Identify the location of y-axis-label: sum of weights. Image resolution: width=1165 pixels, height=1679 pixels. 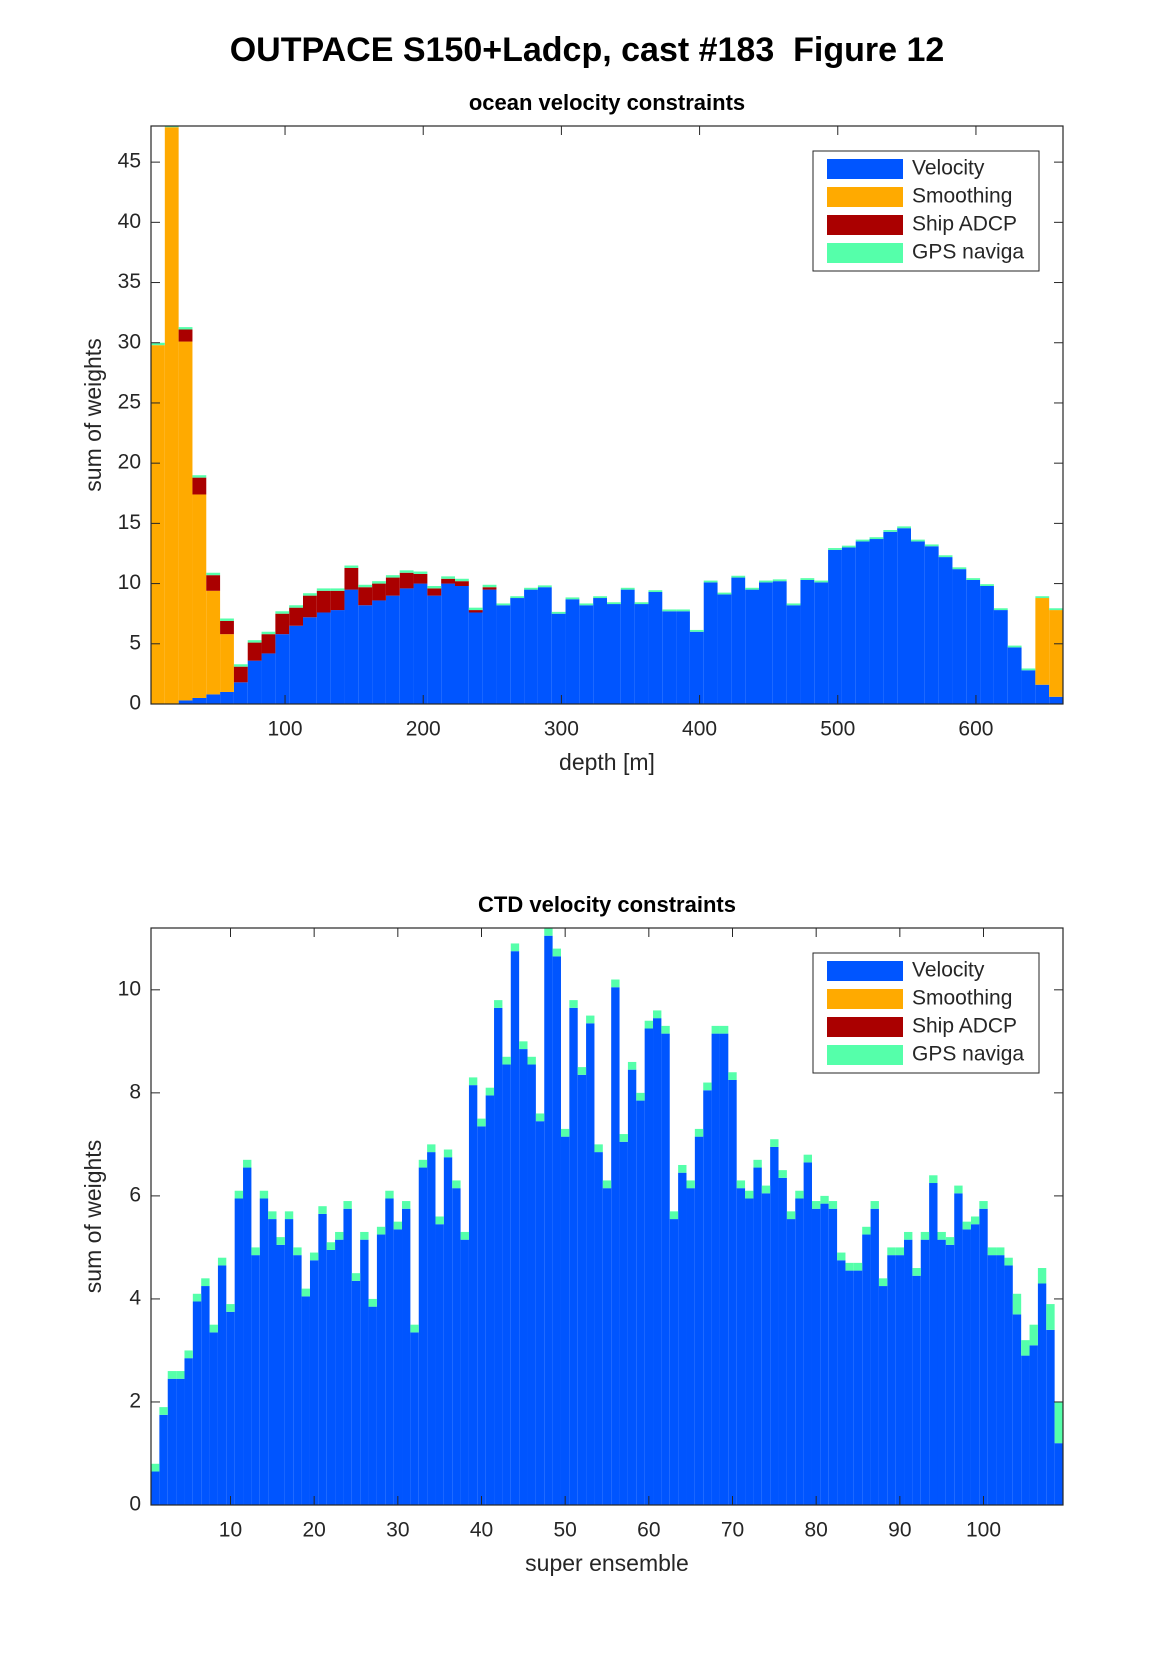
(93, 414).